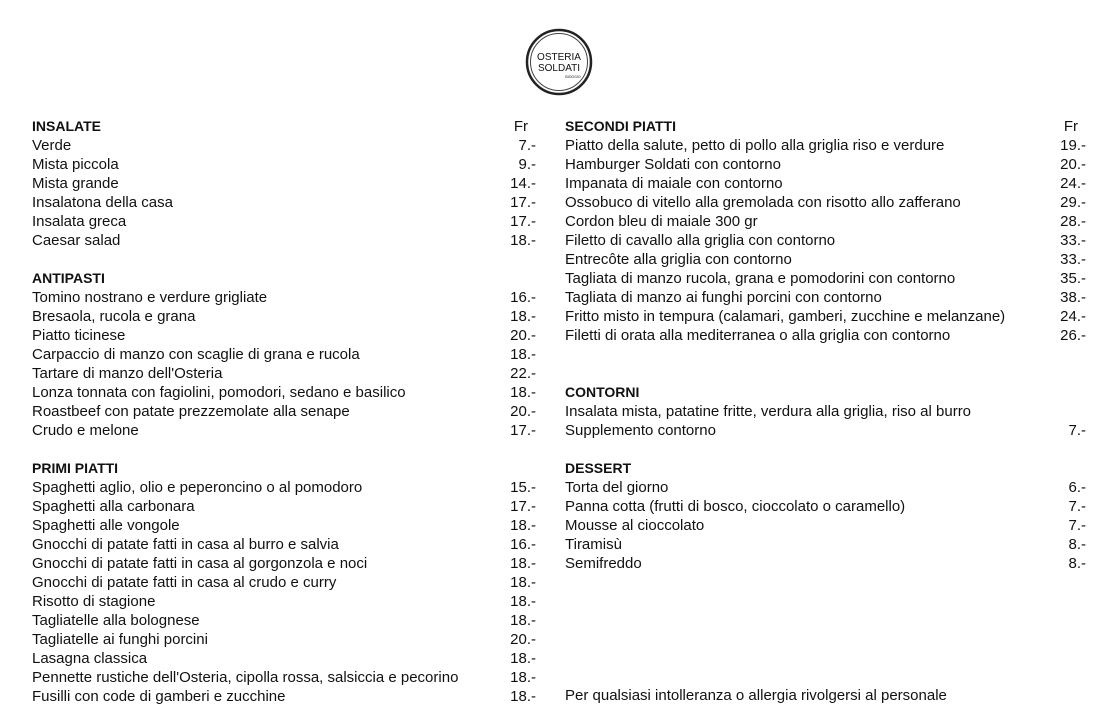  Describe the element at coordinates (1073, 259) in the screenshot. I see `menu-item-price: 33.-` at that location.